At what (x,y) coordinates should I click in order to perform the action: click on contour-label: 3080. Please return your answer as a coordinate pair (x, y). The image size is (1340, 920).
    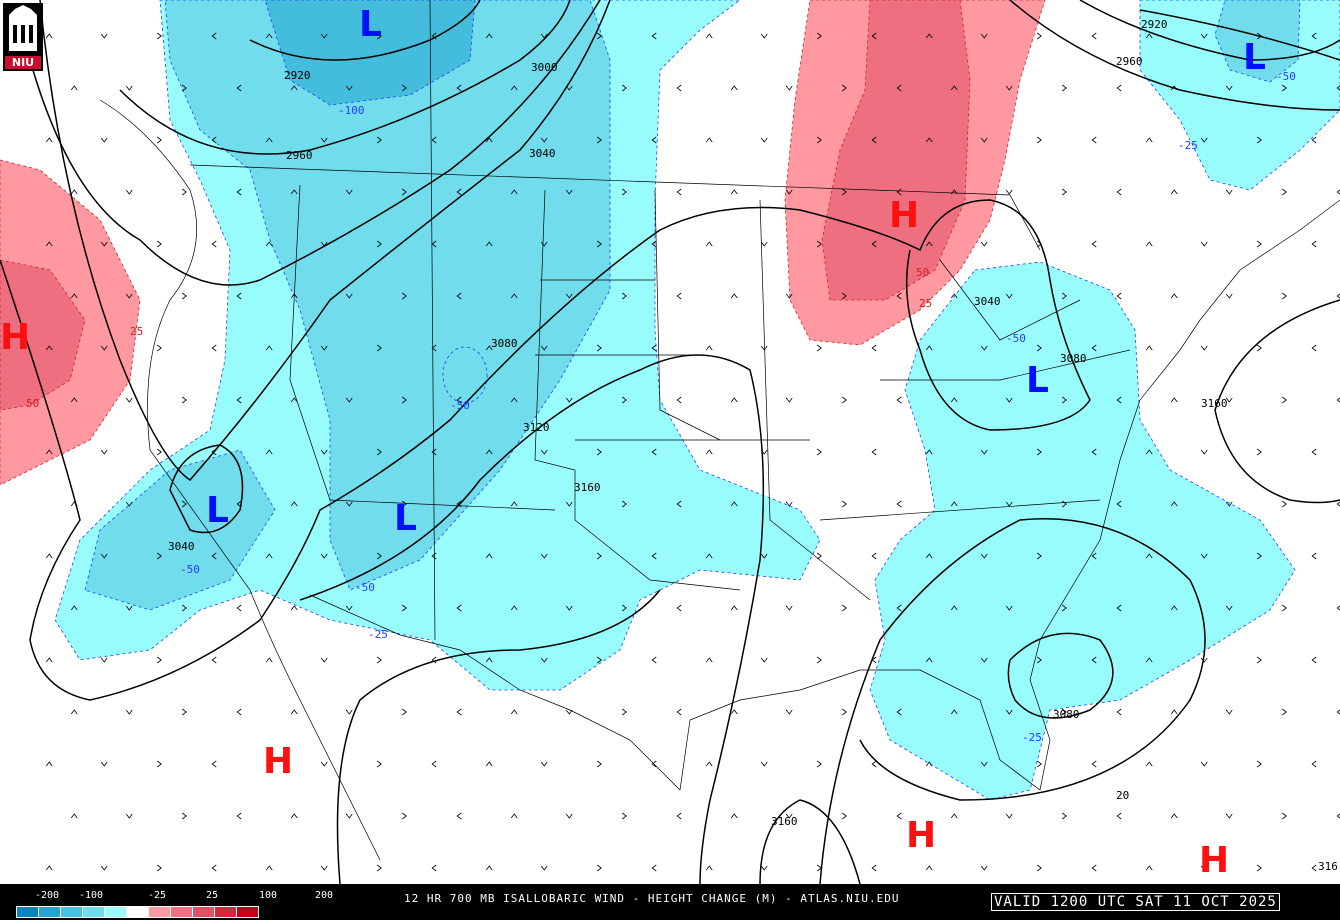
    Looking at the image, I should click on (1073, 358).